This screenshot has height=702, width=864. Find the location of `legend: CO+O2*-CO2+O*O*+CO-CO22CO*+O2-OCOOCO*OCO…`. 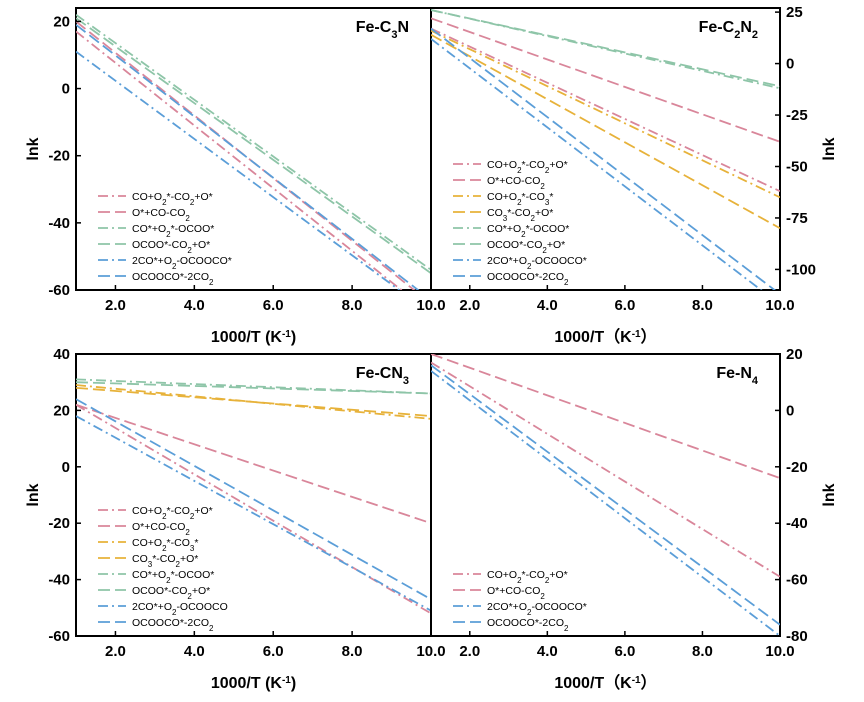

legend: CO+O2*-CO2+O*O*+CO-CO22CO*+O2-OCOOCO*OCO… is located at coordinates (520, 601).